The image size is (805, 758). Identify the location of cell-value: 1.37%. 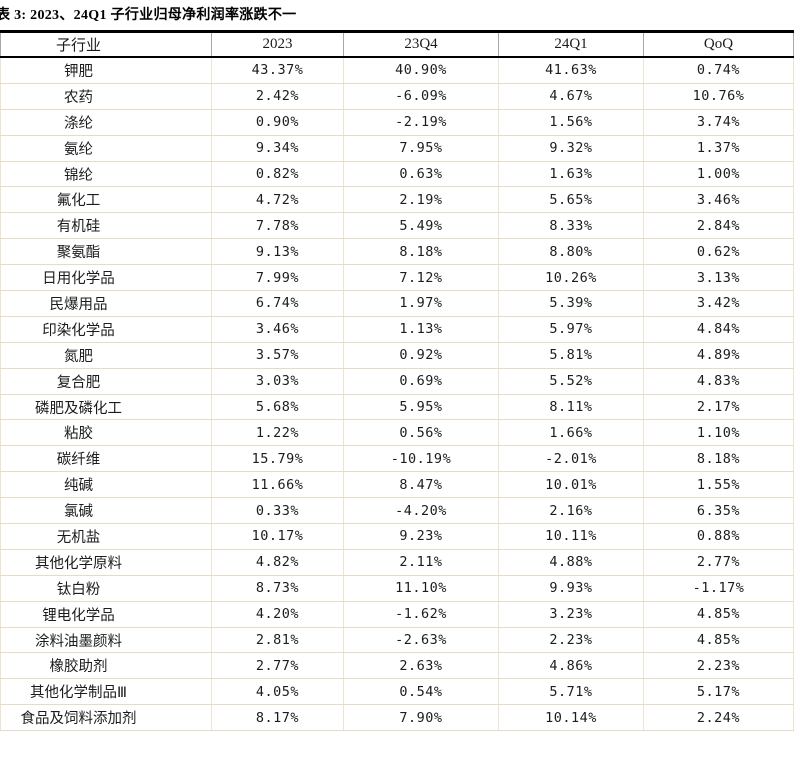
(718, 148).